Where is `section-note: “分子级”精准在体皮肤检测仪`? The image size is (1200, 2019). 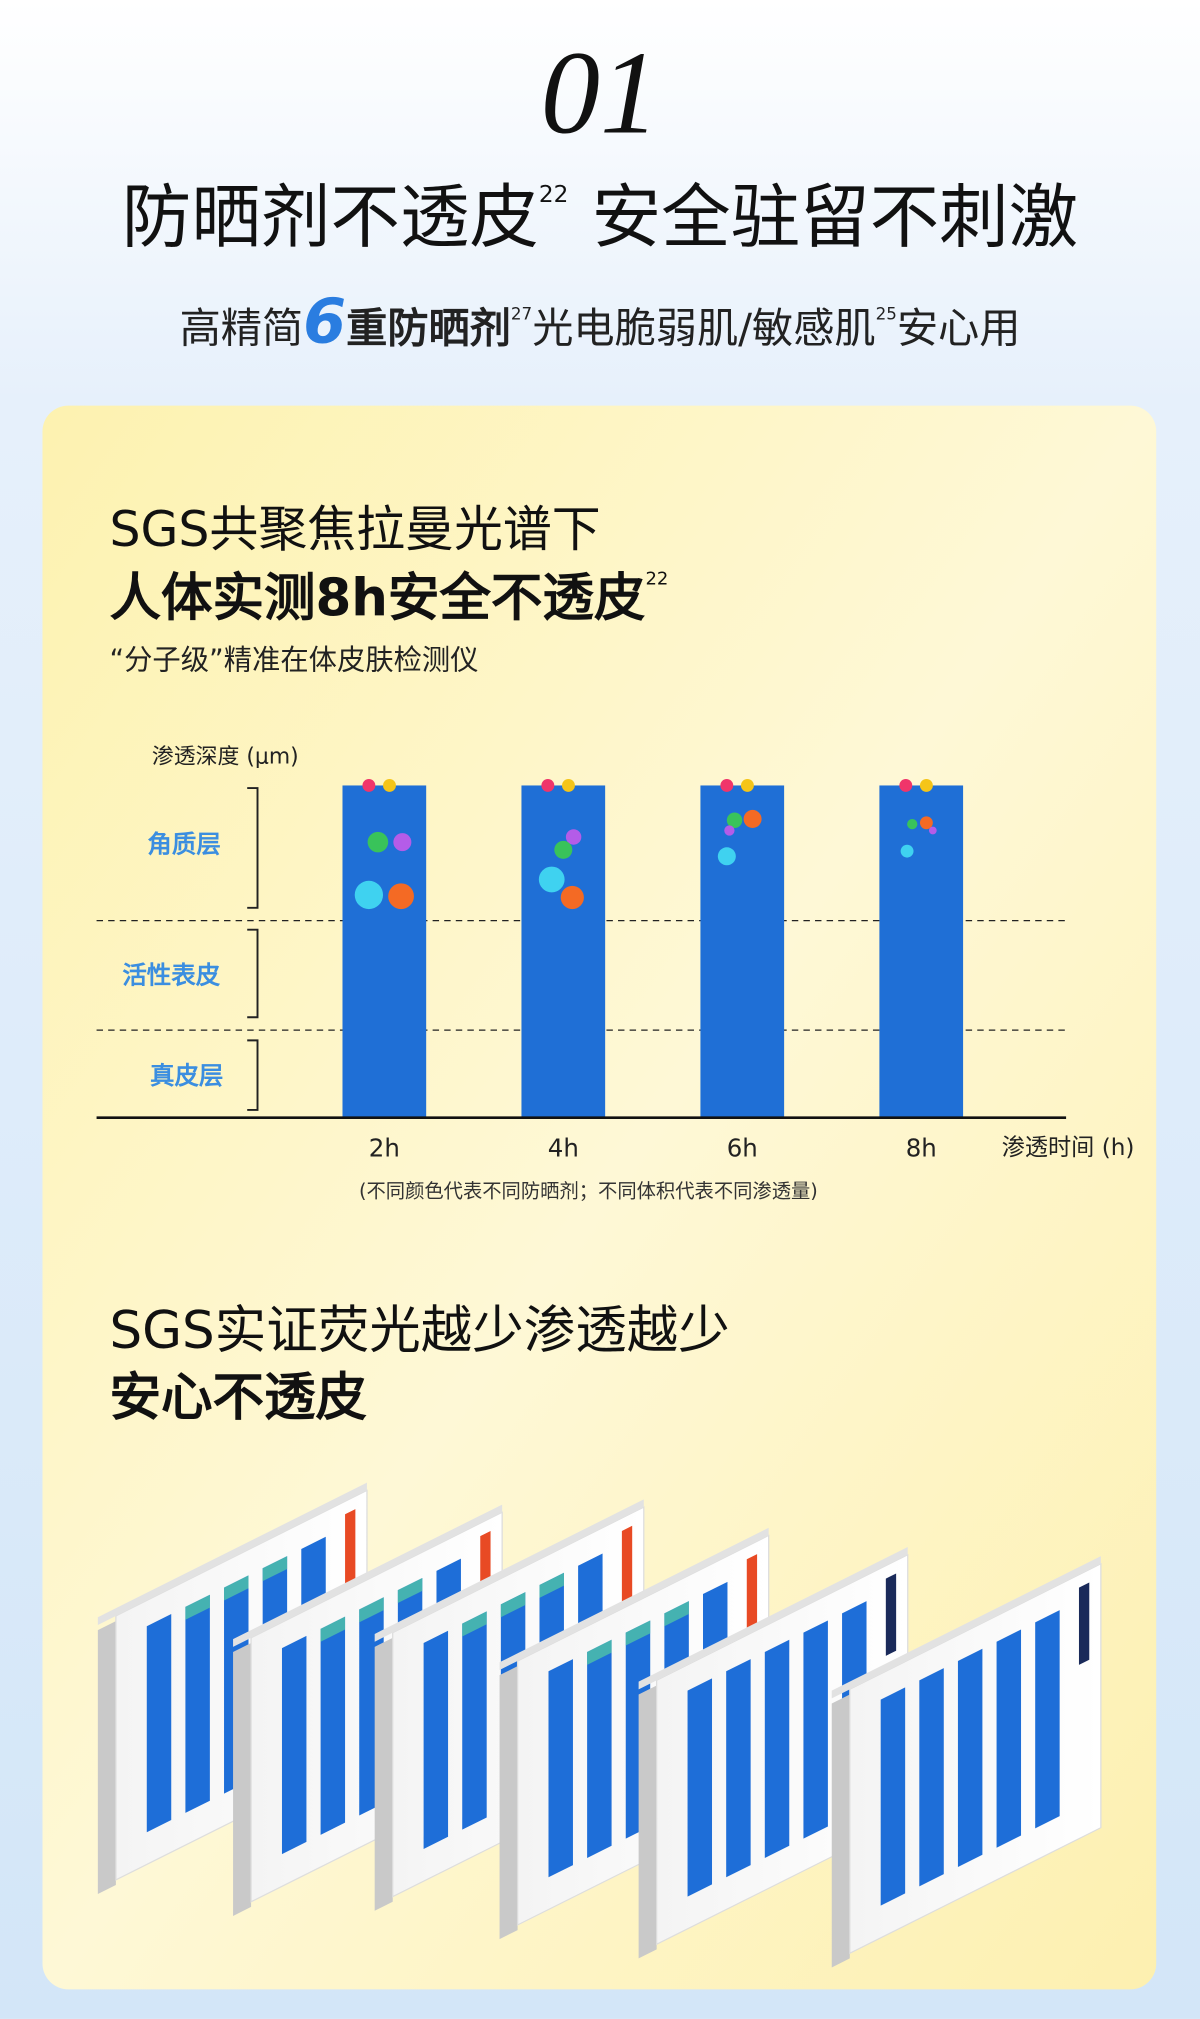 section-note: “分子级”精准在体皮肤检测仪 is located at coordinates (293, 660).